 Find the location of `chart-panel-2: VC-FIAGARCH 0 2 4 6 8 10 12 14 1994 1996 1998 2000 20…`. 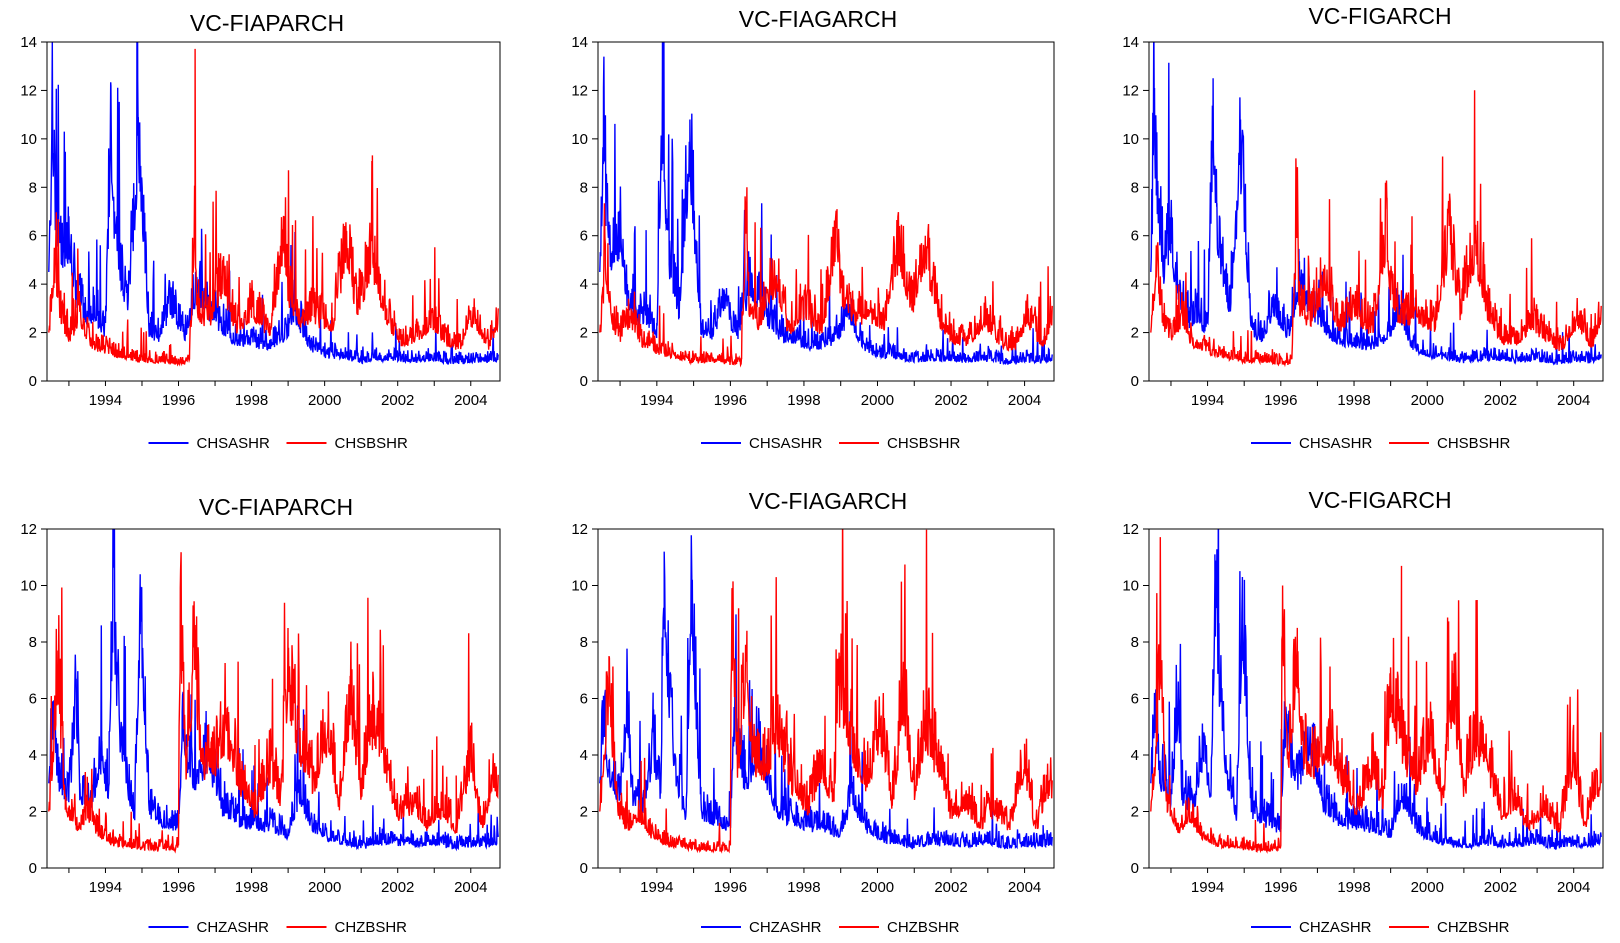

chart-panel-2: VC-FIAGARCH 0 2 4 6 8 10 12 14 1994 1996 1998 2000 20… is located at coordinates (813, 229).